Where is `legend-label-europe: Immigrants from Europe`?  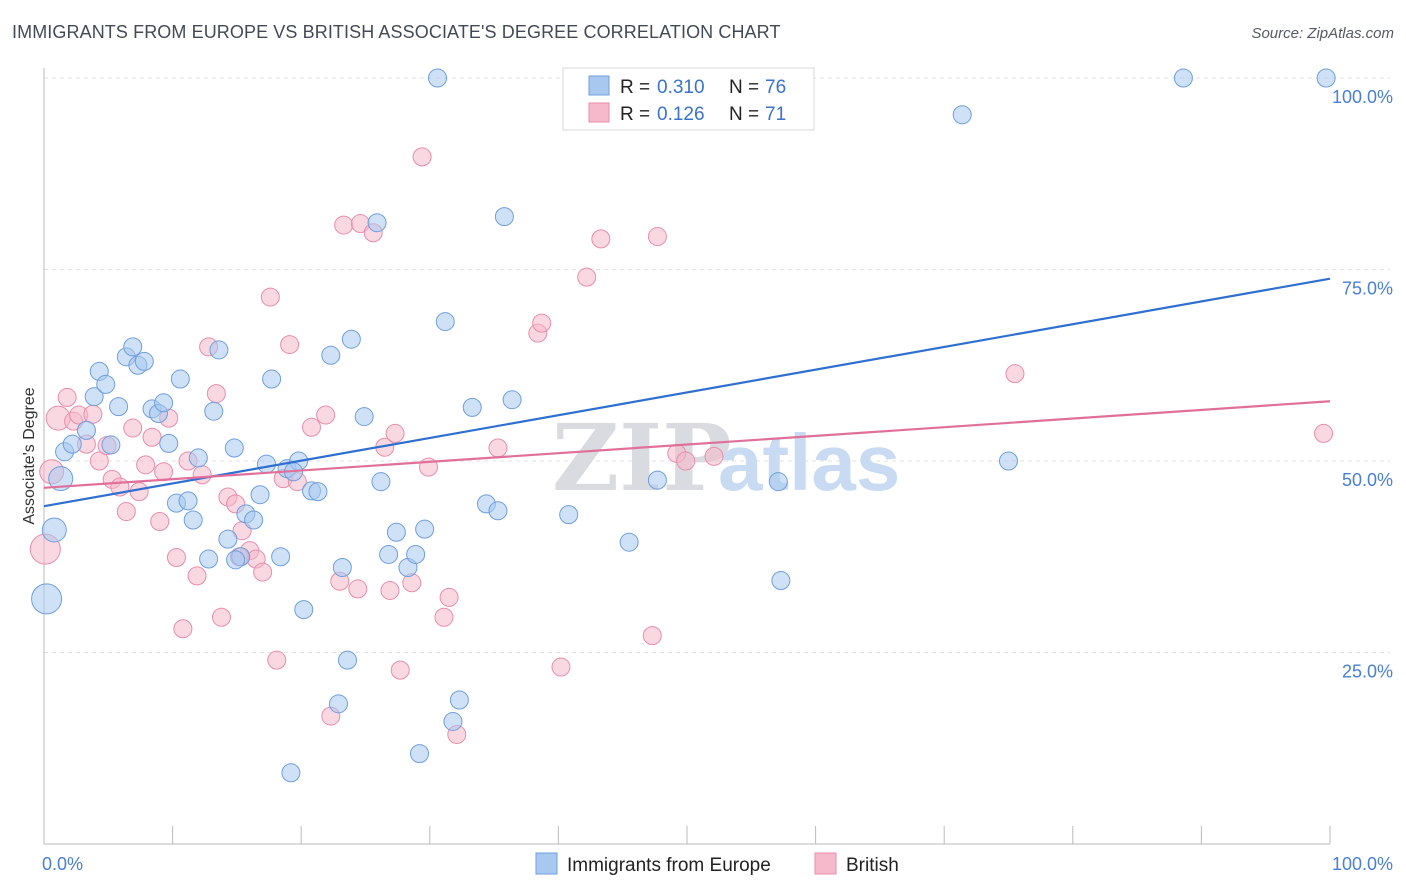
legend-label-europe: Immigrants from Europe is located at coordinates (669, 865).